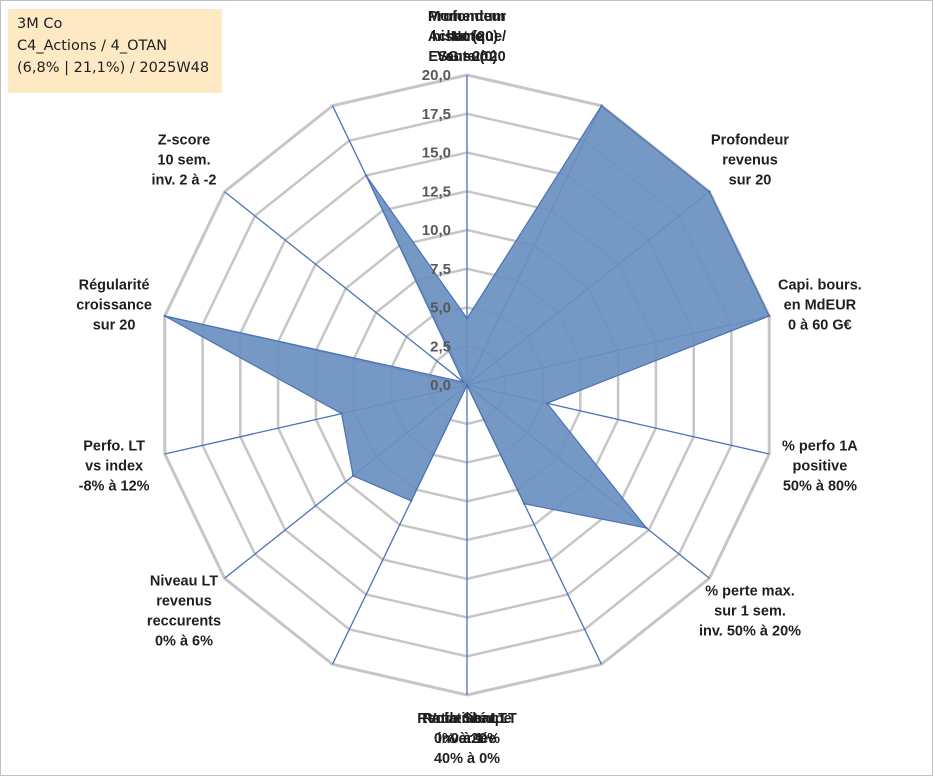 The height and width of the screenshot is (776, 933). I want to click on axis-label-line: Momentum, so click(466, 17).